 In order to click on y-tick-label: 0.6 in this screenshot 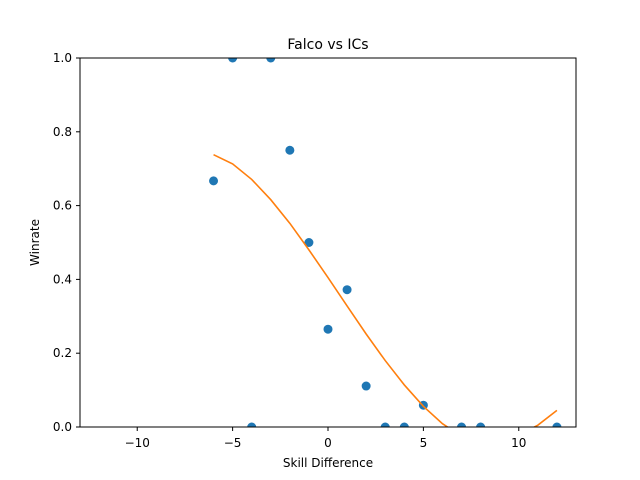, I will do `click(62, 206)`.